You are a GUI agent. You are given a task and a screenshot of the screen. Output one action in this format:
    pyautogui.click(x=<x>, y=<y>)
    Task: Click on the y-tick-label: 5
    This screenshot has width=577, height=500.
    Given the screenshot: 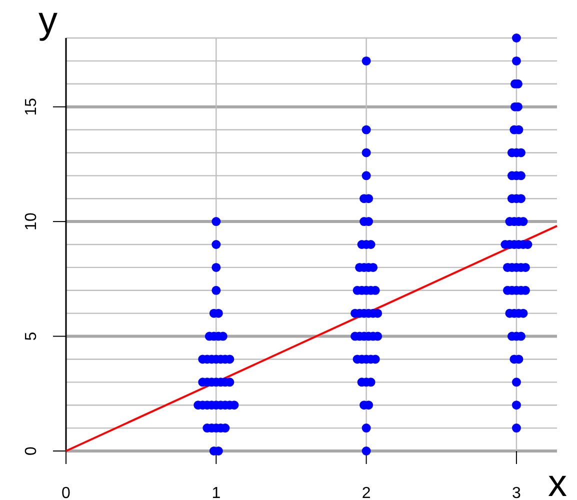 What is the action you would take?
    pyautogui.click(x=31, y=336)
    